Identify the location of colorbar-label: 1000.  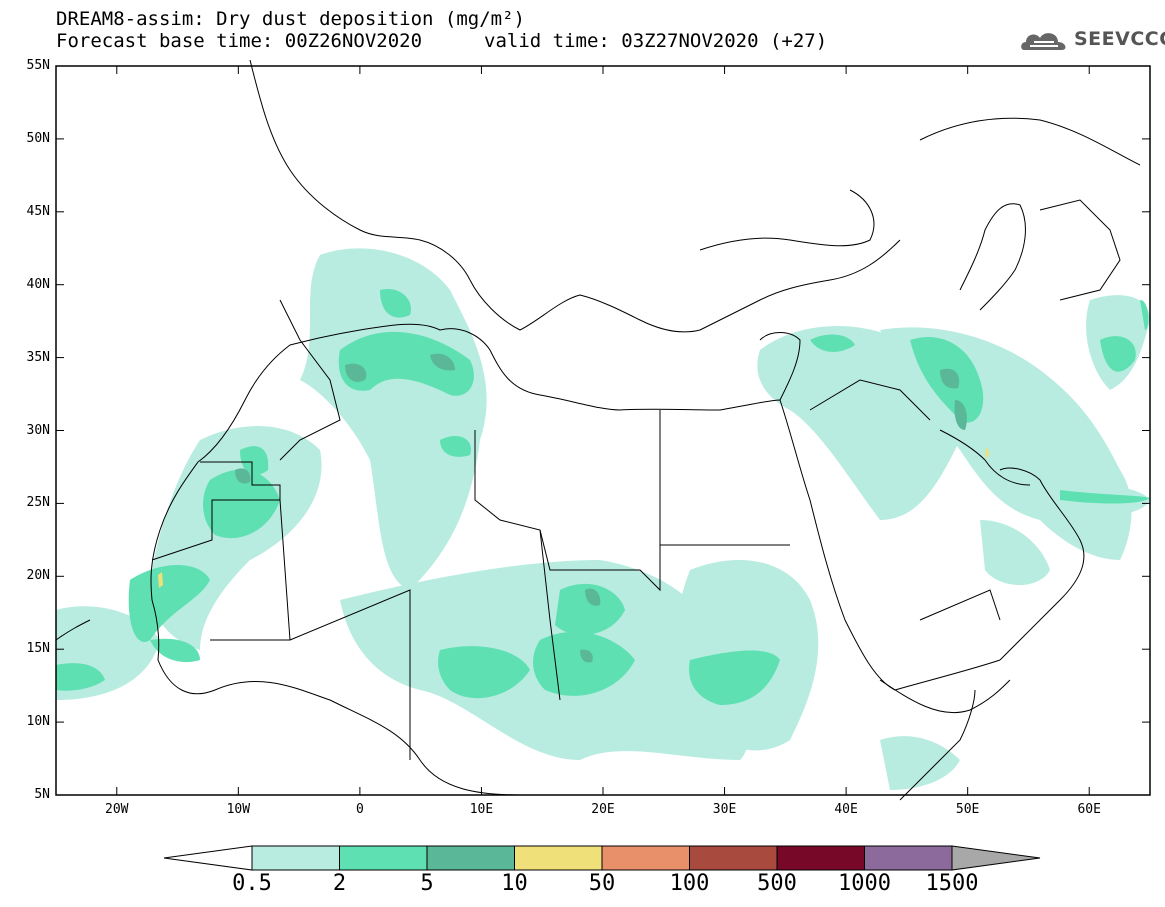
(864, 883).